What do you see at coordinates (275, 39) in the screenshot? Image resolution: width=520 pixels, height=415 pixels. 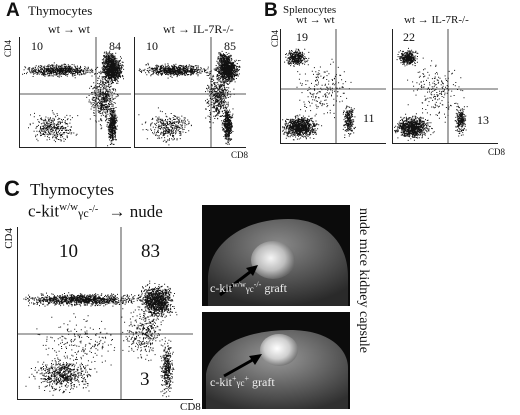 I see `panel-b-ylabel: CD4` at bounding box center [275, 39].